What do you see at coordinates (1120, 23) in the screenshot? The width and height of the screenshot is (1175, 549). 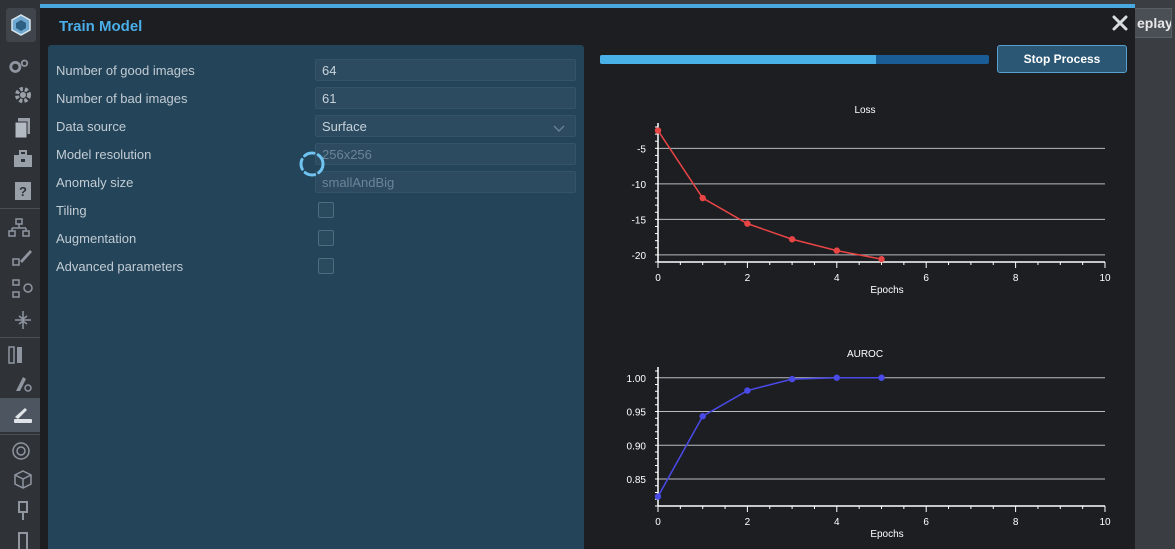 I see `close-icon` at bounding box center [1120, 23].